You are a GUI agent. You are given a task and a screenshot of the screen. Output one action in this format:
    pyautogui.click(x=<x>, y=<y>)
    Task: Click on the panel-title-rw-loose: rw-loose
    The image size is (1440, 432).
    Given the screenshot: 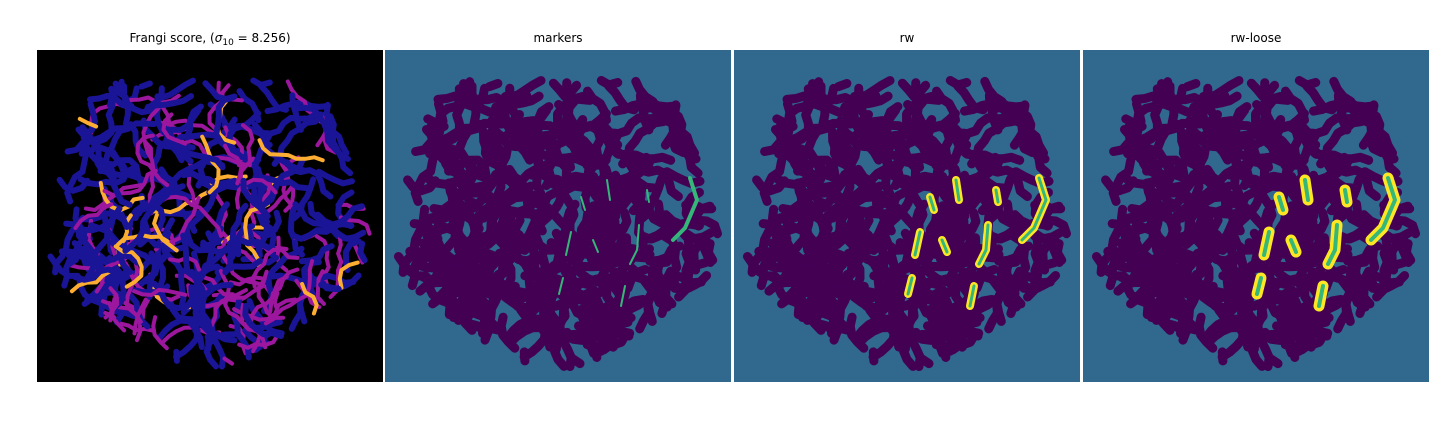 What is the action you would take?
    pyautogui.click(x=1256, y=38)
    